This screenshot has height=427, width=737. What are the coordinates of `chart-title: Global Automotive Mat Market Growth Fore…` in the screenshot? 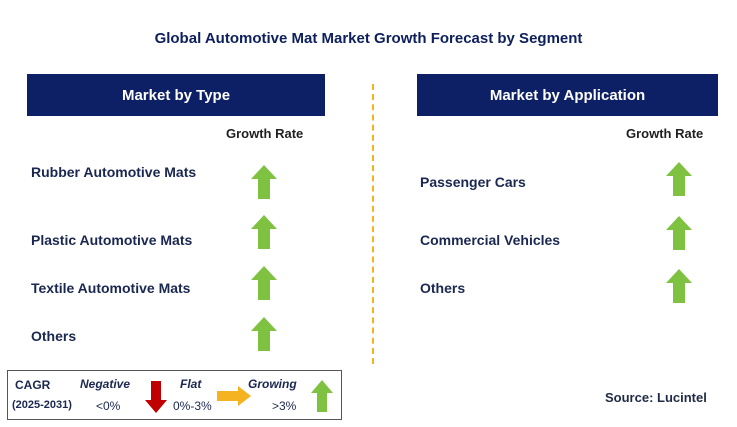 It's located at (368, 38).